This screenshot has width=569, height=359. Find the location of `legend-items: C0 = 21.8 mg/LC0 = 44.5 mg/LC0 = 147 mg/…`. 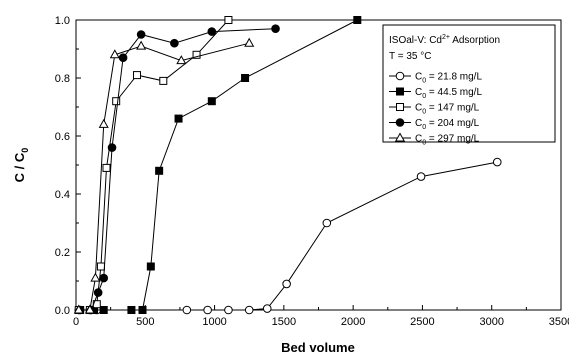

legend-items: C0 = 21.8 mg/LC0 = 44.5 mg/LC0 = 147 mg/… is located at coordinates (435, 109).